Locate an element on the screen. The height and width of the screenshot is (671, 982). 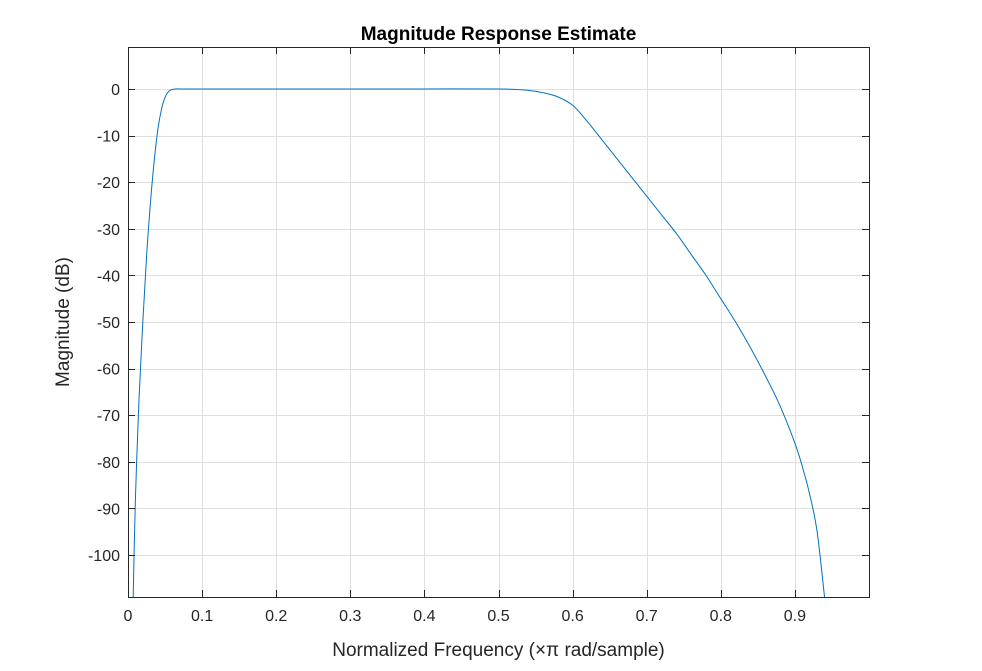
x-tick-label: 0.2 is located at coordinates (276, 616).